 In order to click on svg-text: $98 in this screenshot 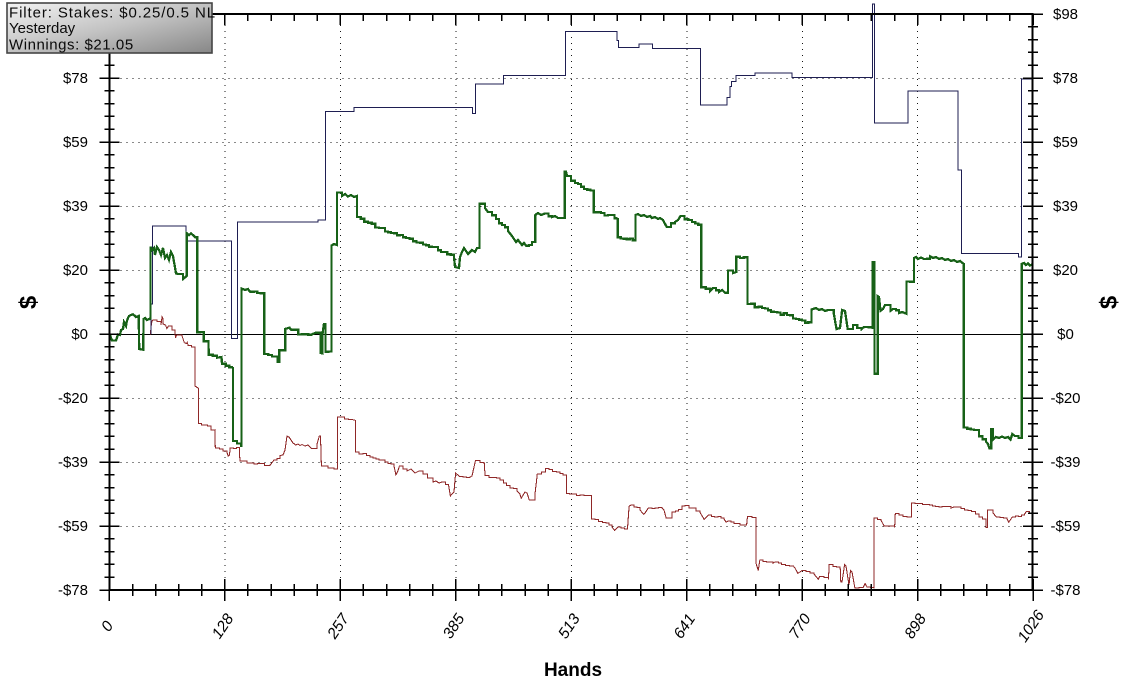, I will do `click(1065, 14)`.